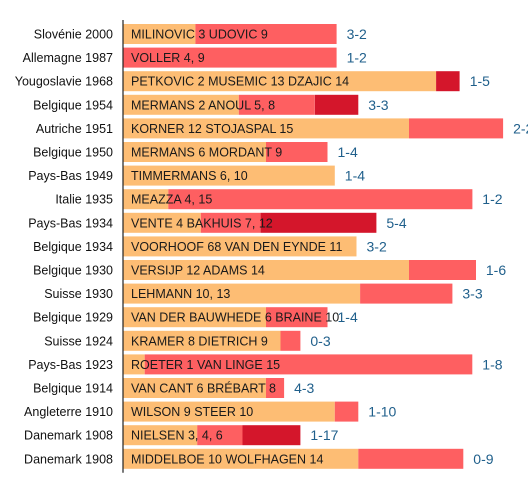 This screenshot has height=483, width=528. I want to click on score-label: 1-10, so click(382, 412).